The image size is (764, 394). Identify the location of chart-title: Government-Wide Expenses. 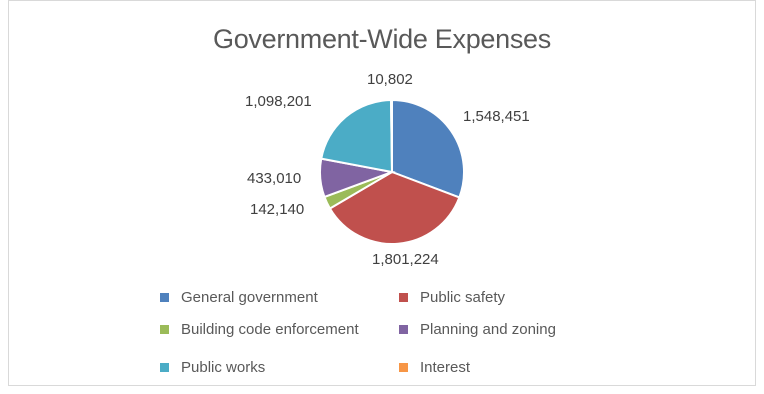
(382, 39).